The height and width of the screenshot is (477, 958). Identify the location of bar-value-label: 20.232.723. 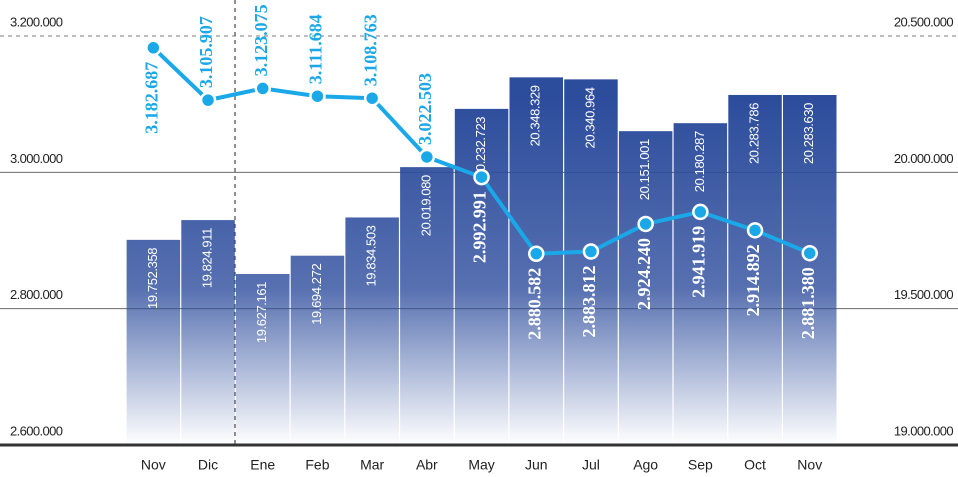
(480, 147).